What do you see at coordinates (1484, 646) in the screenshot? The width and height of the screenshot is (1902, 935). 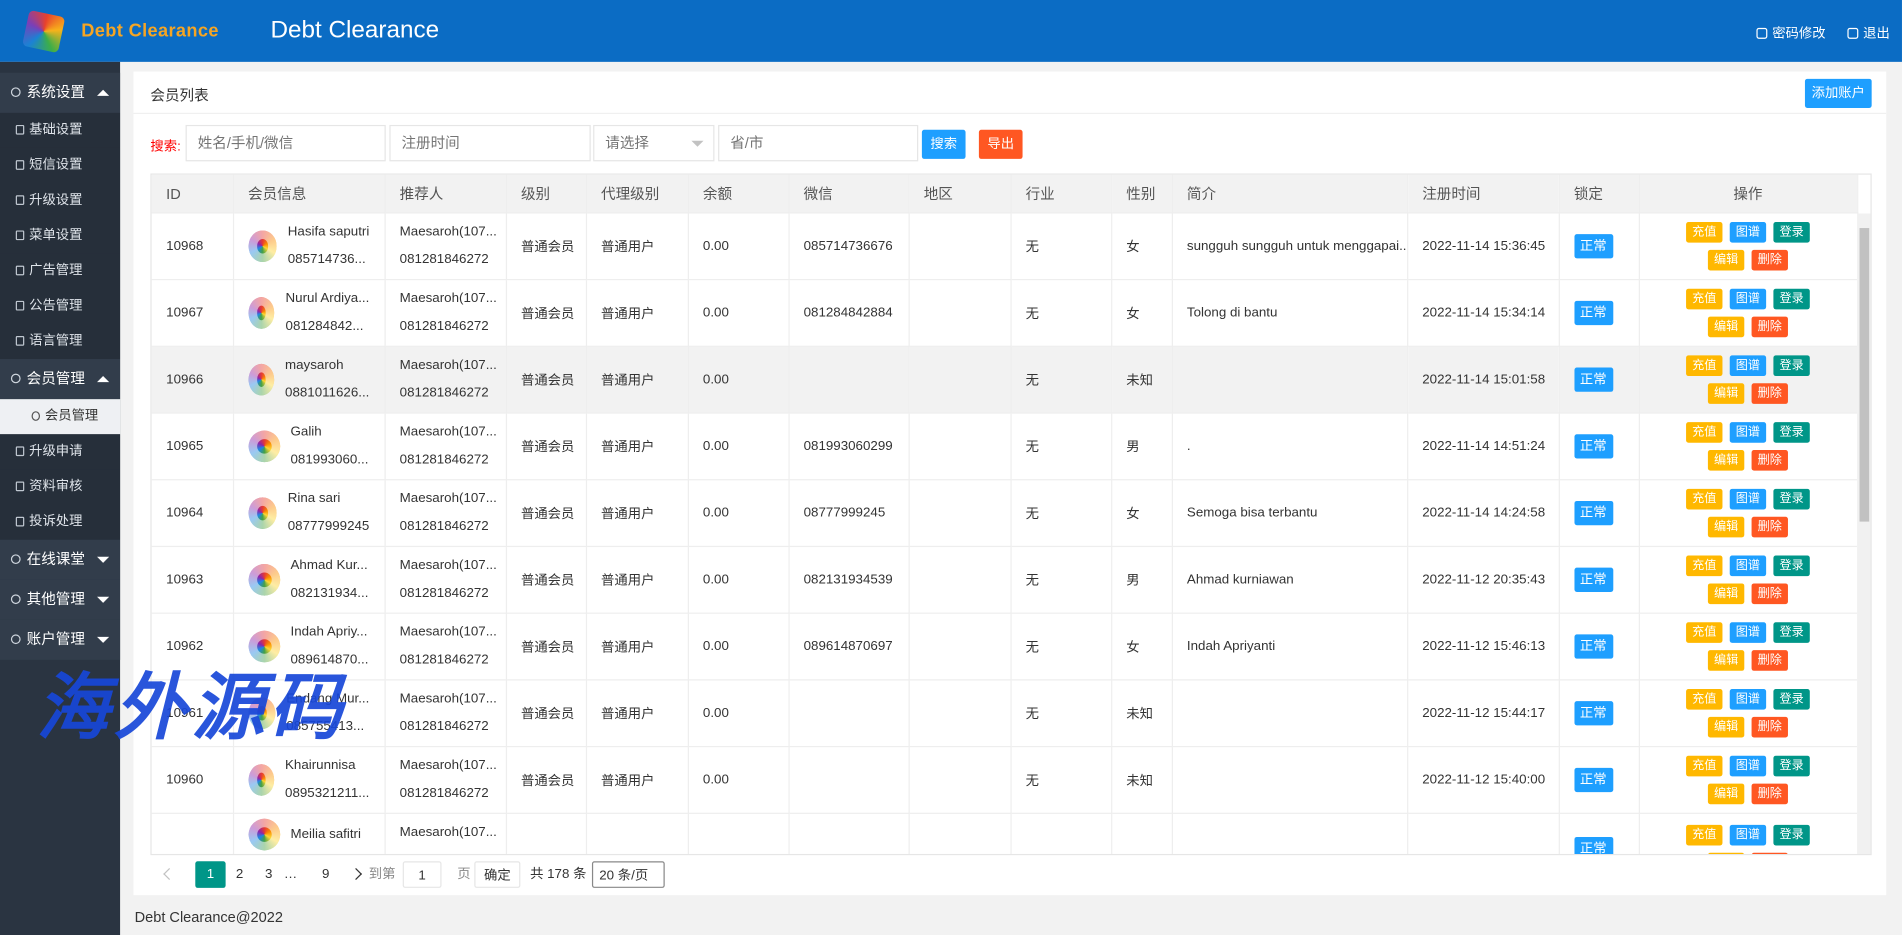 I see `cell-time: 2022-11-12 15:46:13` at bounding box center [1484, 646].